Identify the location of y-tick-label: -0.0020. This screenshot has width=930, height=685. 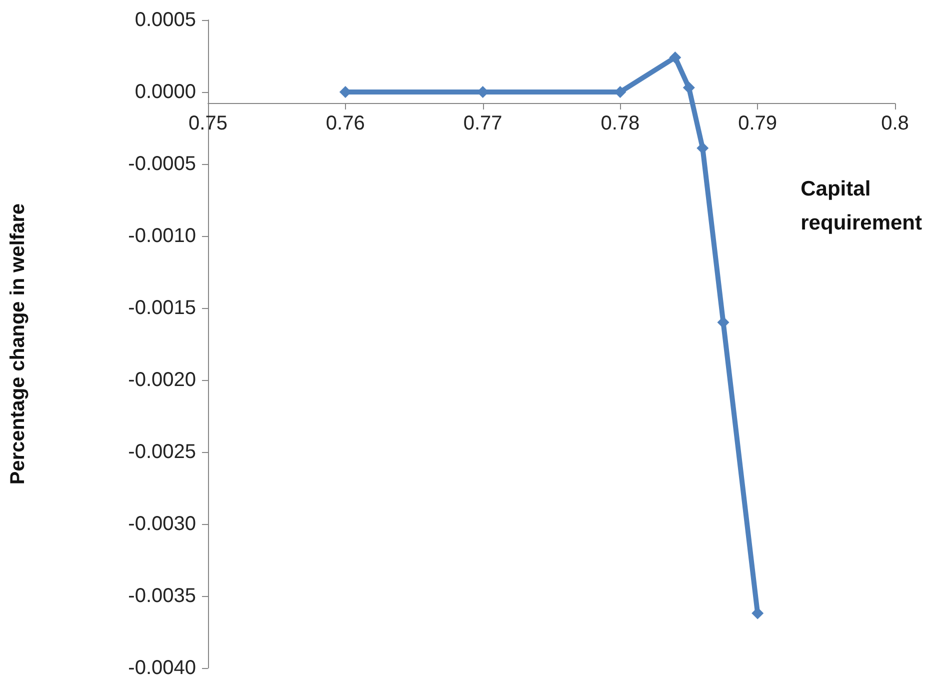
(162, 380).